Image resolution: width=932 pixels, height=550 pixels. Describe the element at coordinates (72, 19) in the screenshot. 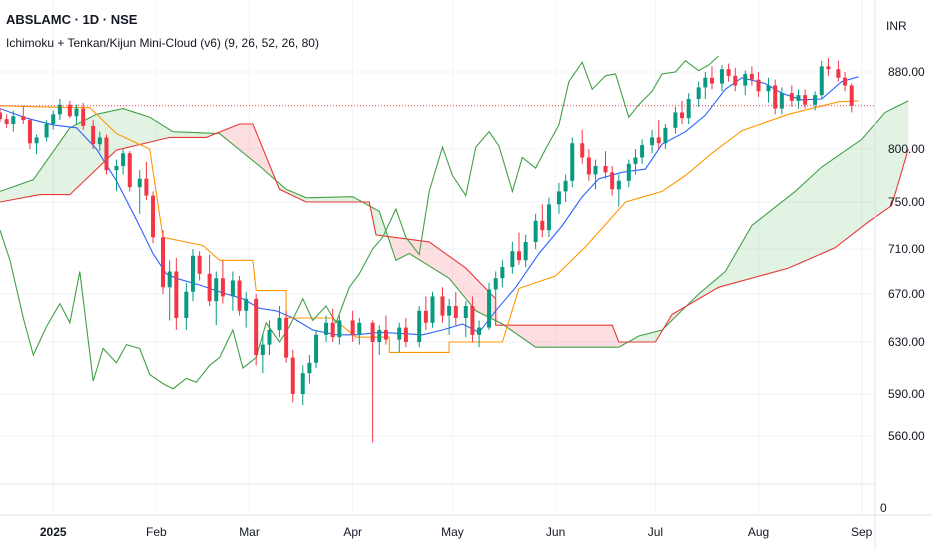

I see `symbol-title: ABSLAMC · 1D · NSE` at that location.